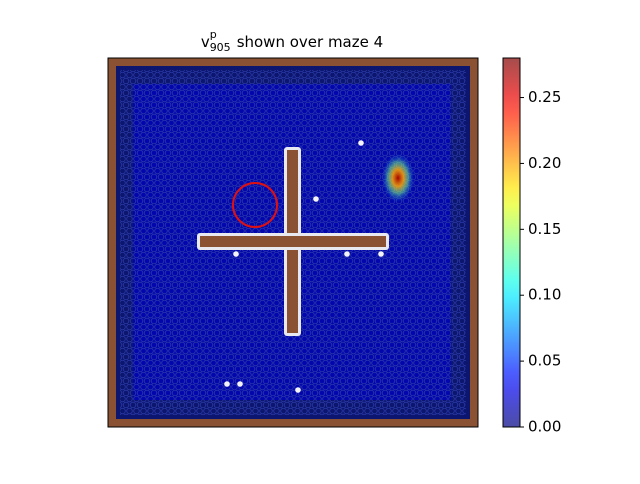  I want to click on title-text: shown over maze 4, so click(310, 42).